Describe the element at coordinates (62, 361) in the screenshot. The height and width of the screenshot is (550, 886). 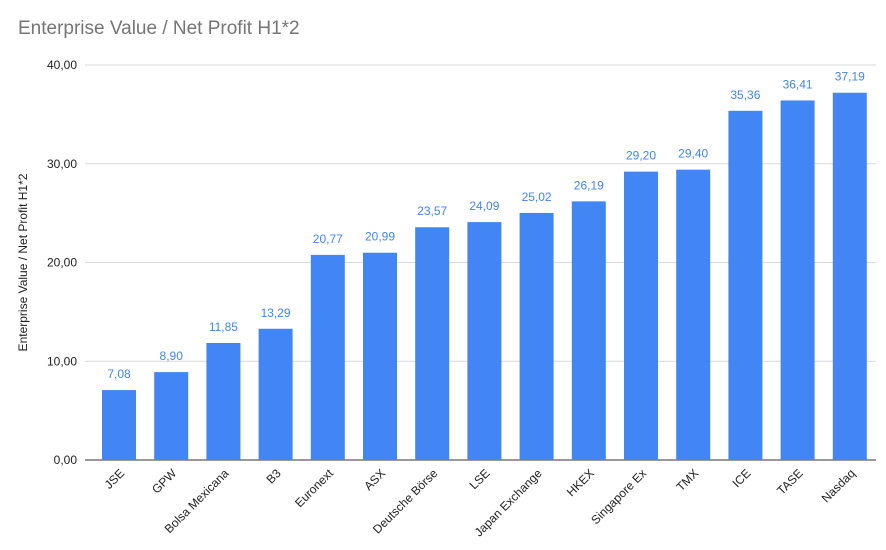
I see `y-tick-label: 10,00` at that location.